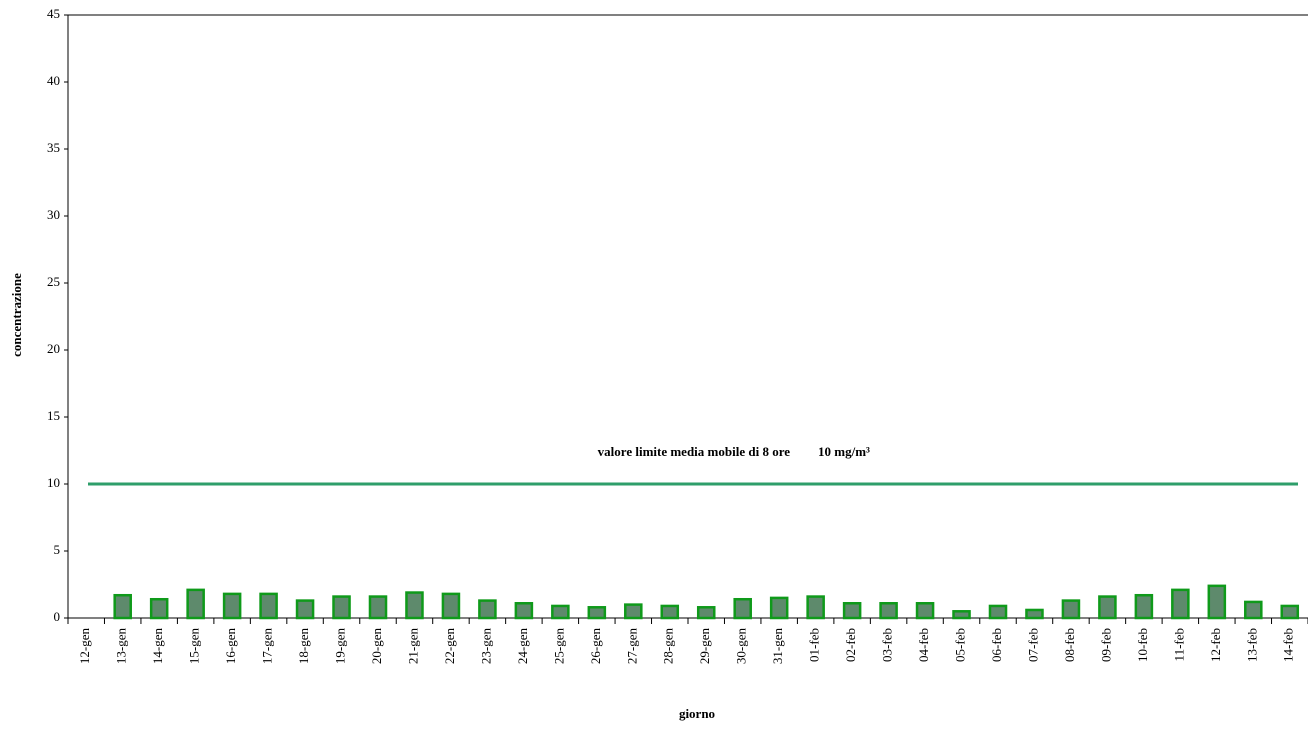 Image resolution: width=1308 pixels, height=730 pixels. I want to click on y-tick-label: 5, so click(57, 549).